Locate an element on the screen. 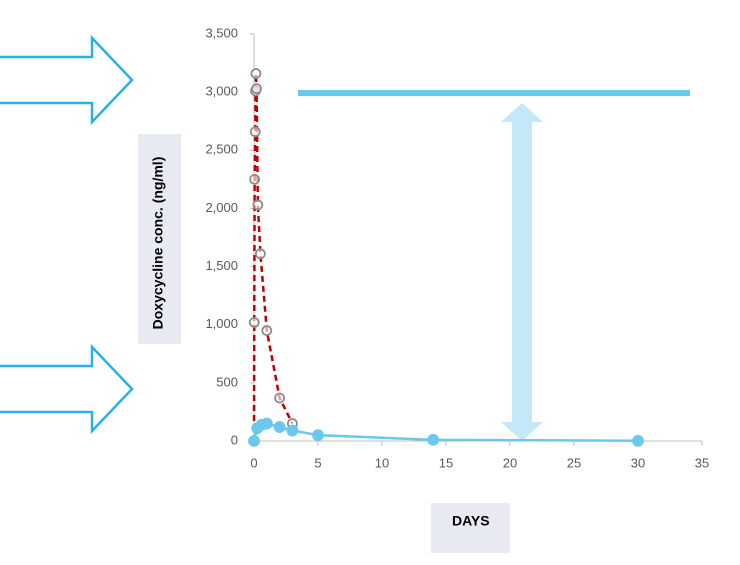 This screenshot has height=565, width=740. y-tick-label: 0 is located at coordinates (234, 439).